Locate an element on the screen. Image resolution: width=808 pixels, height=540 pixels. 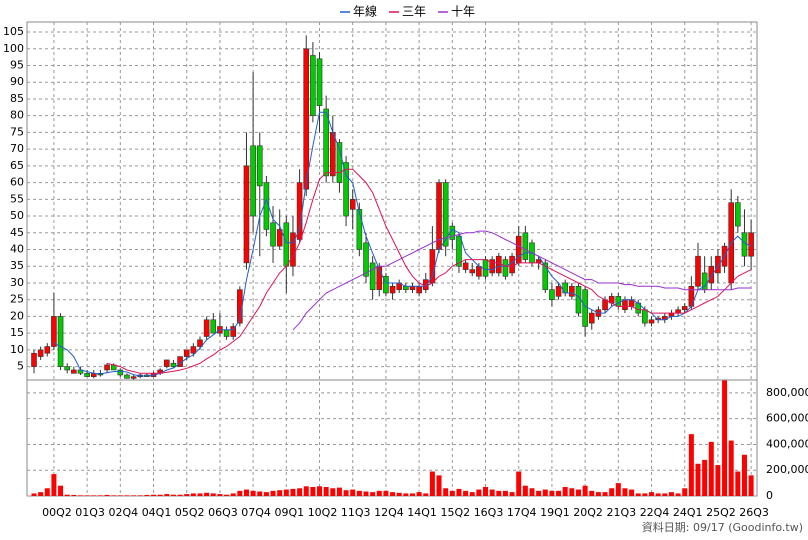
y2-tick-label: 400,000 is located at coordinates (787, 443).